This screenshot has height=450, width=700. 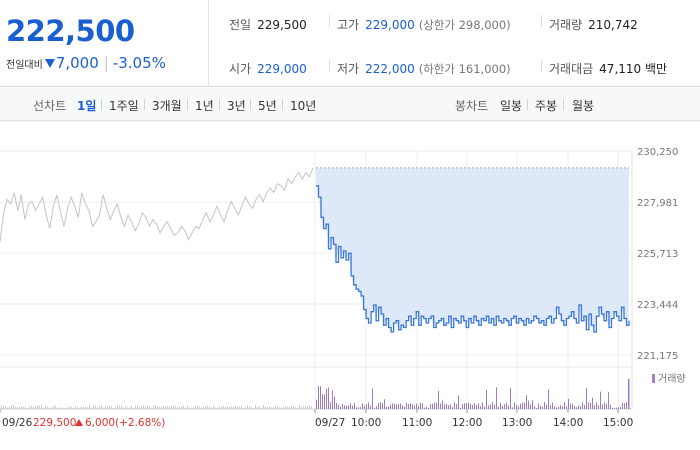 What do you see at coordinates (583, 106) in the screenshot?
I see `candle-monthly: 월봉` at bounding box center [583, 106].